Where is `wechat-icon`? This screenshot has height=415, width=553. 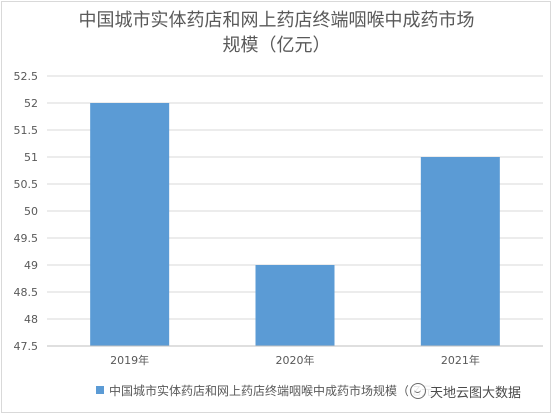
wechat-icon is located at coordinates (418, 391).